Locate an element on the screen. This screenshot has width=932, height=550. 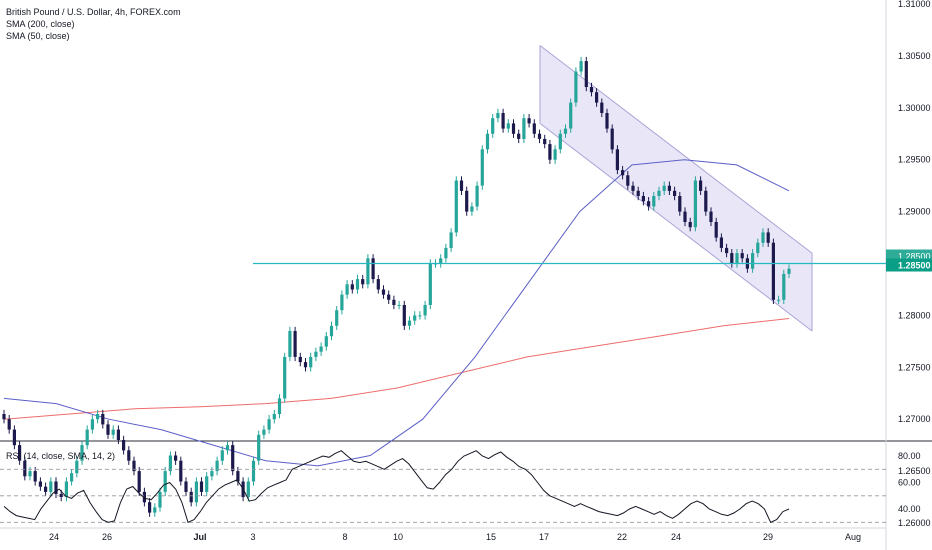
price-tick-label: 1.29000 is located at coordinates (914, 212).